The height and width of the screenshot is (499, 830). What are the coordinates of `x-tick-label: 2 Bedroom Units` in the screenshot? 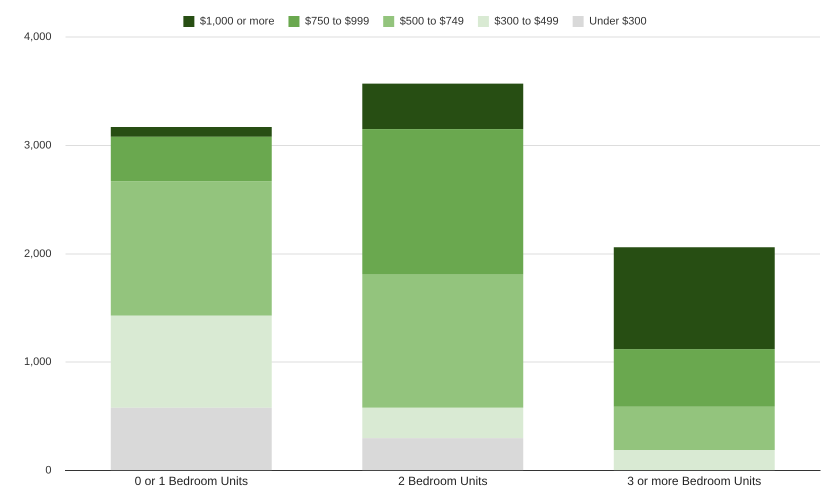 It's located at (443, 481).